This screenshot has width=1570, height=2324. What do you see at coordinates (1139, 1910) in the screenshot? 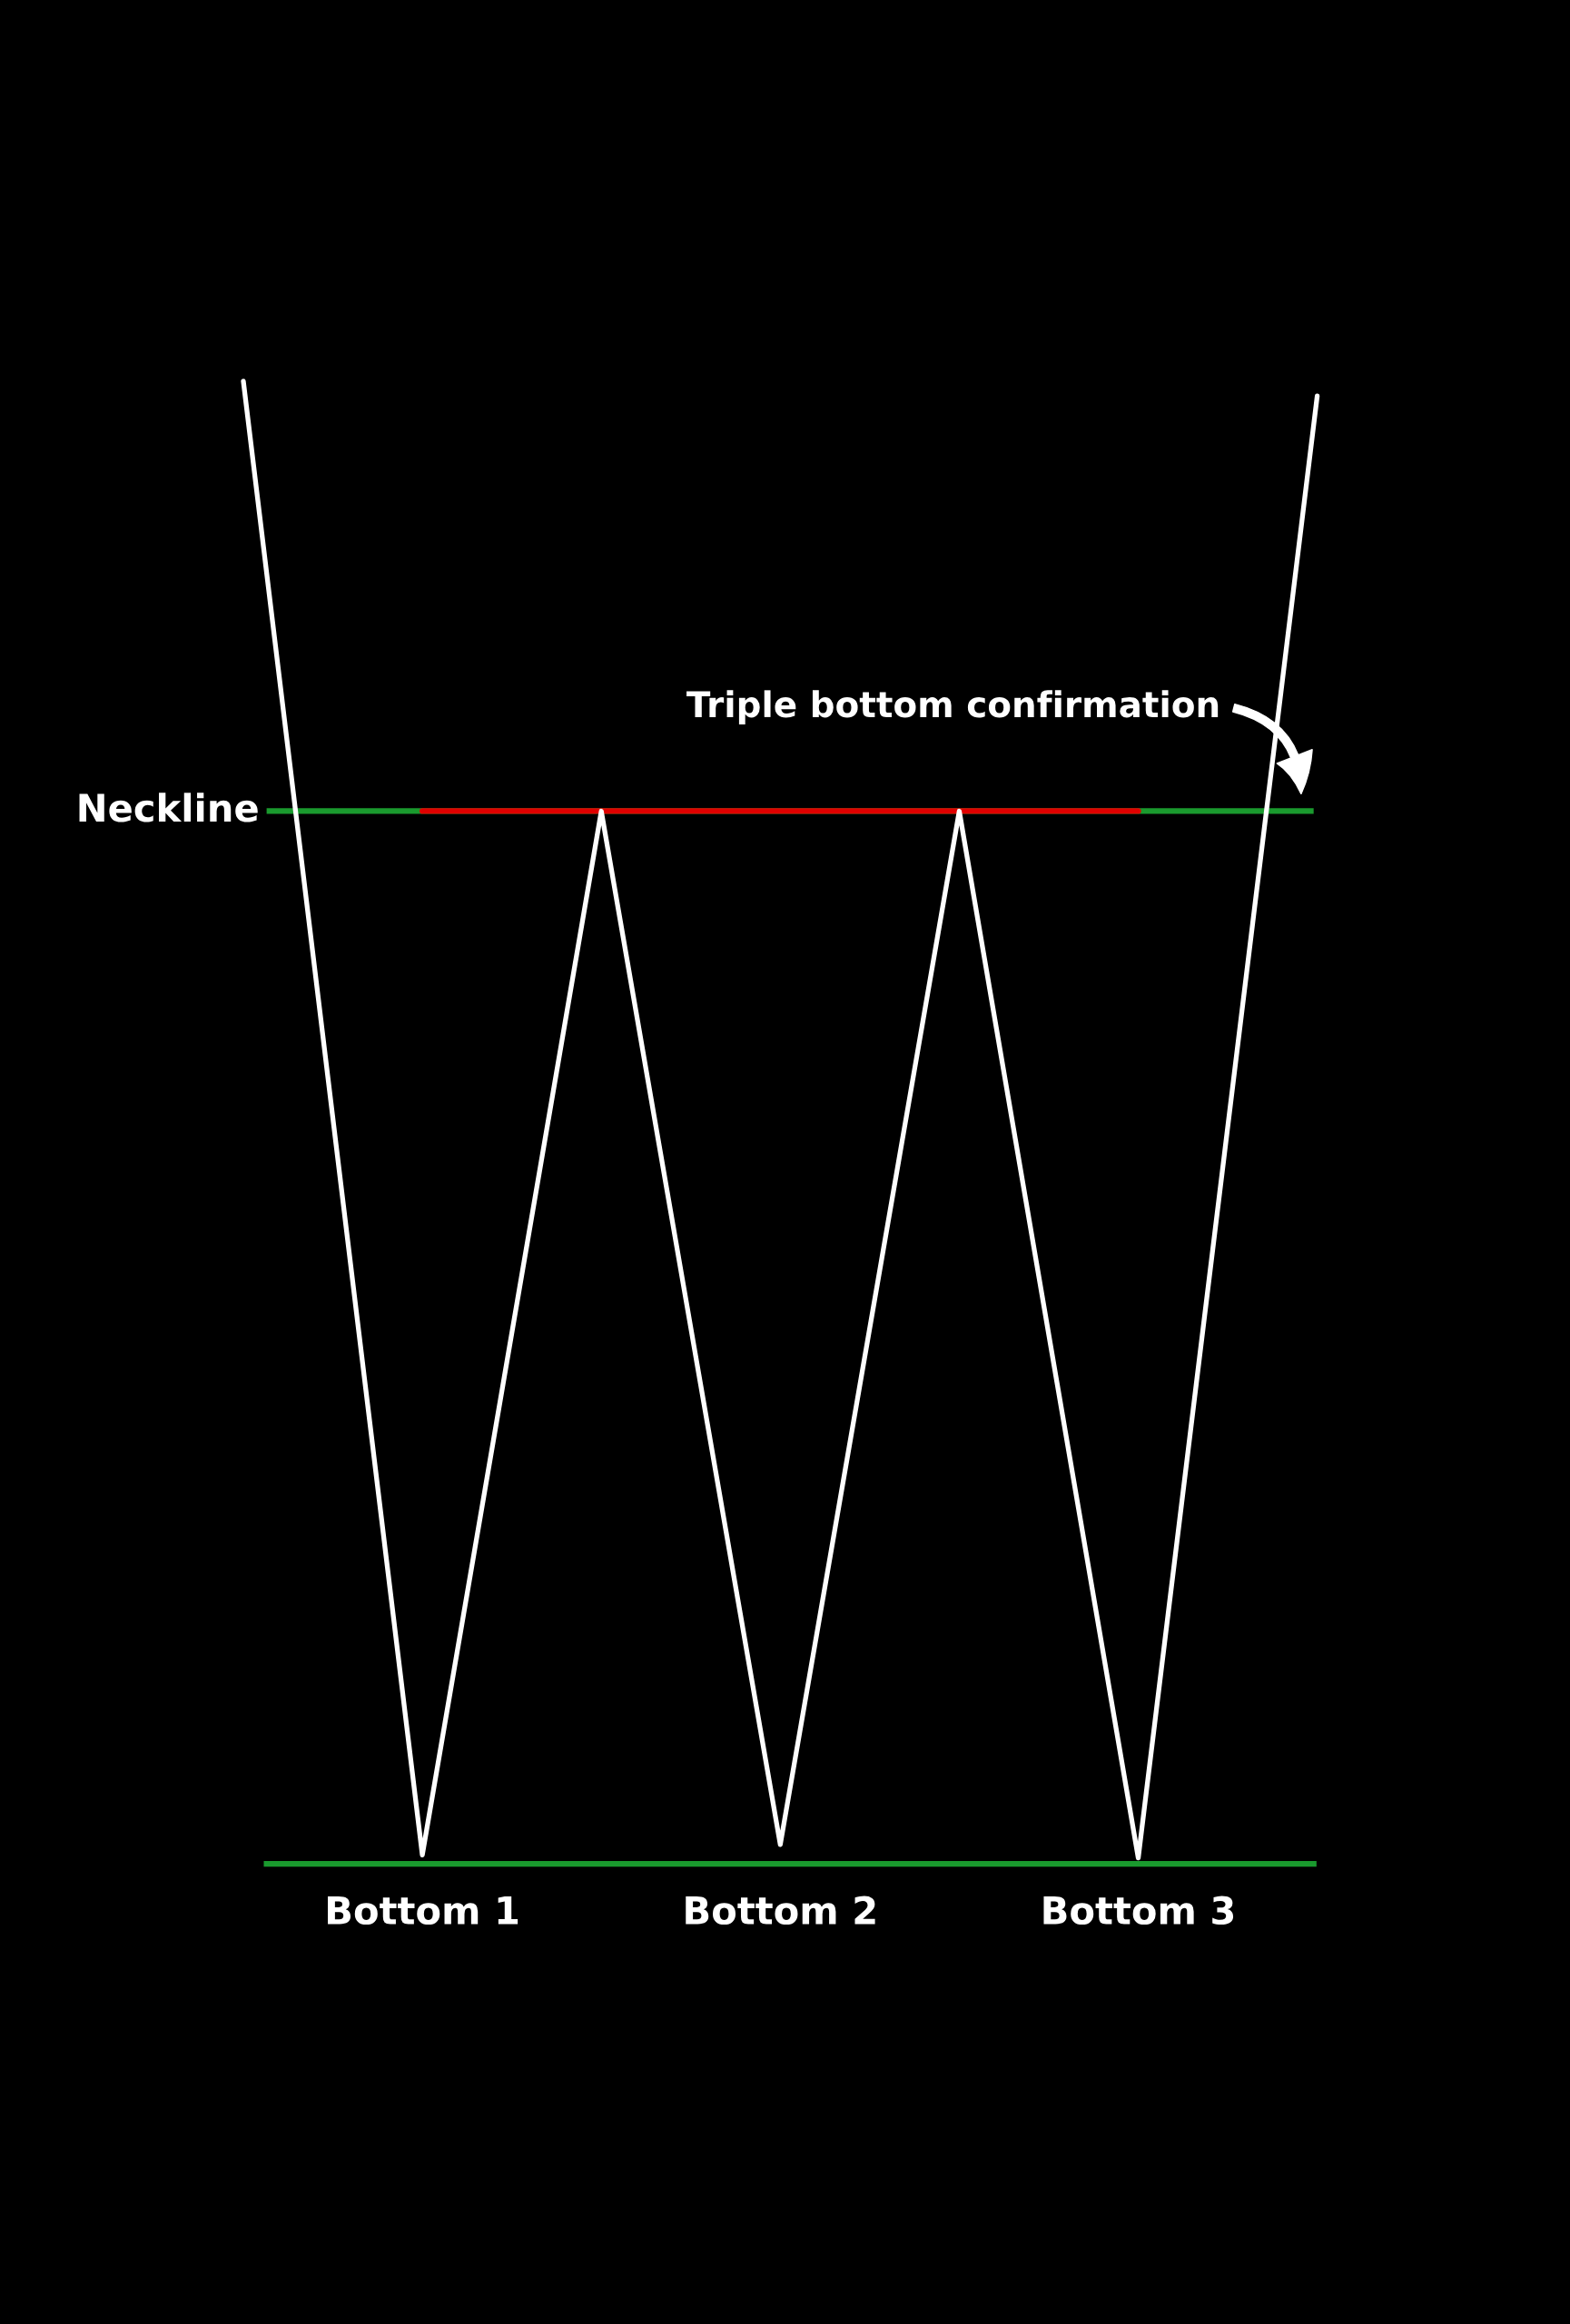
I see `x-tick-label: Bottom 3` at bounding box center [1139, 1910].